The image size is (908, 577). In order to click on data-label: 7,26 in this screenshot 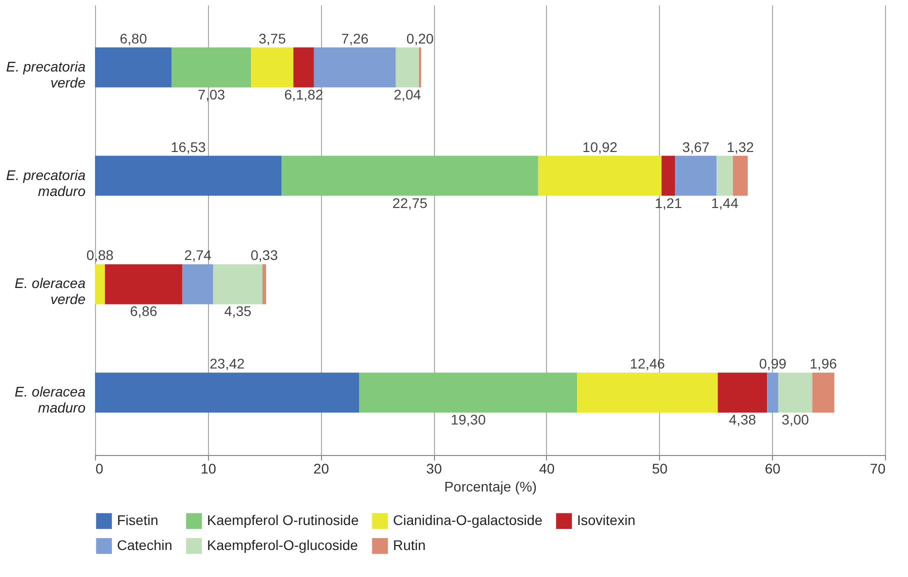, I will do `click(355, 38)`.